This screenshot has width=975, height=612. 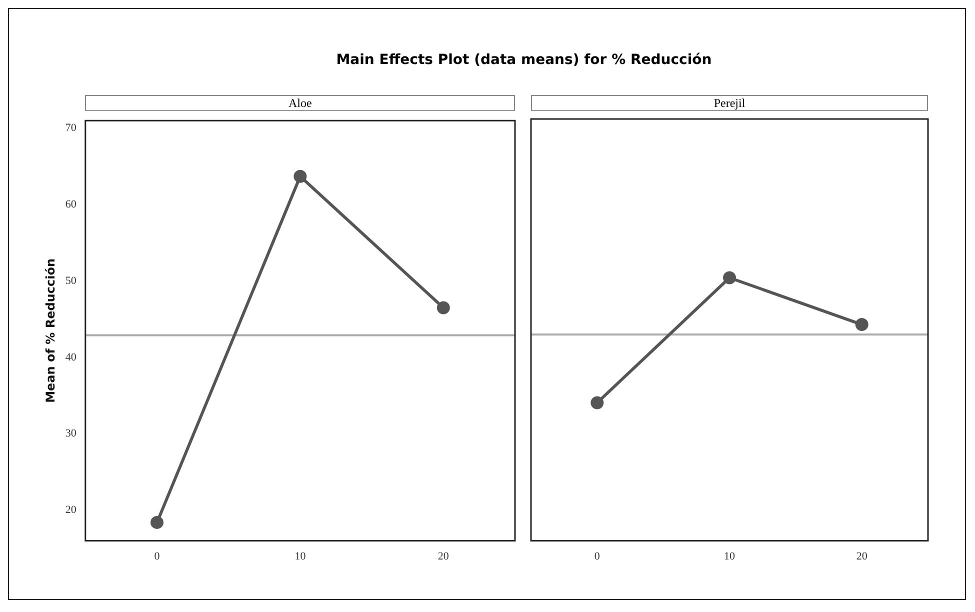 What do you see at coordinates (729, 103) in the screenshot?
I see `chart-subtitle: Perejil` at bounding box center [729, 103].